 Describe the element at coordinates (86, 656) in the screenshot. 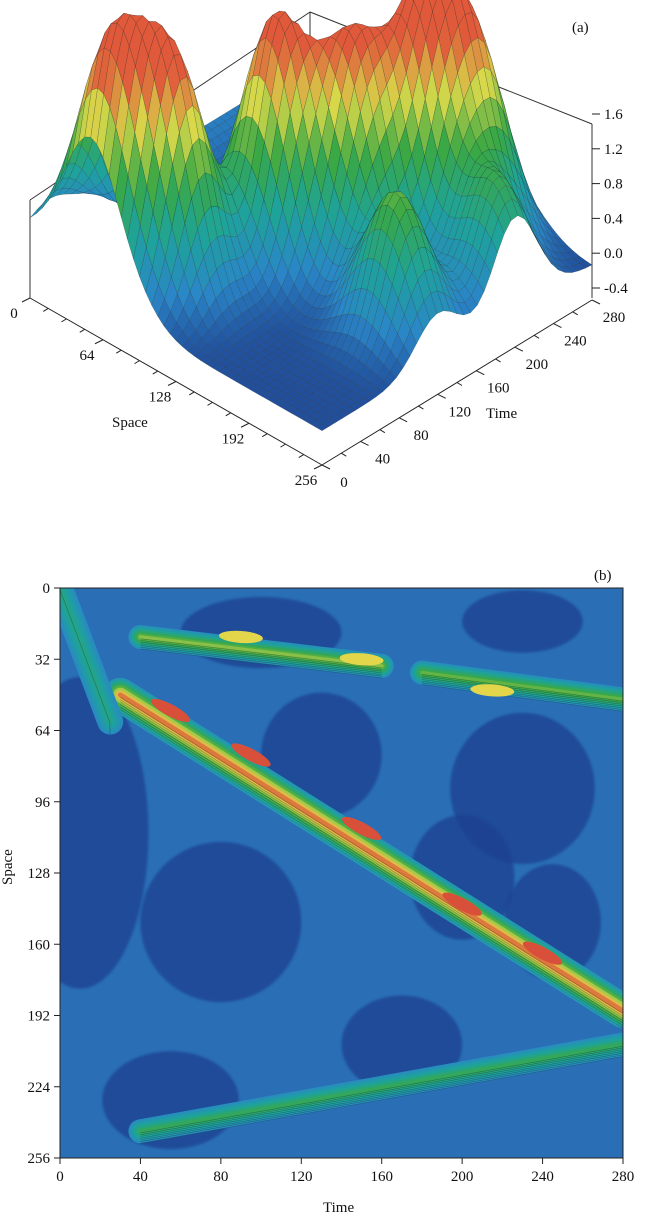

I see `left-strip` at that location.